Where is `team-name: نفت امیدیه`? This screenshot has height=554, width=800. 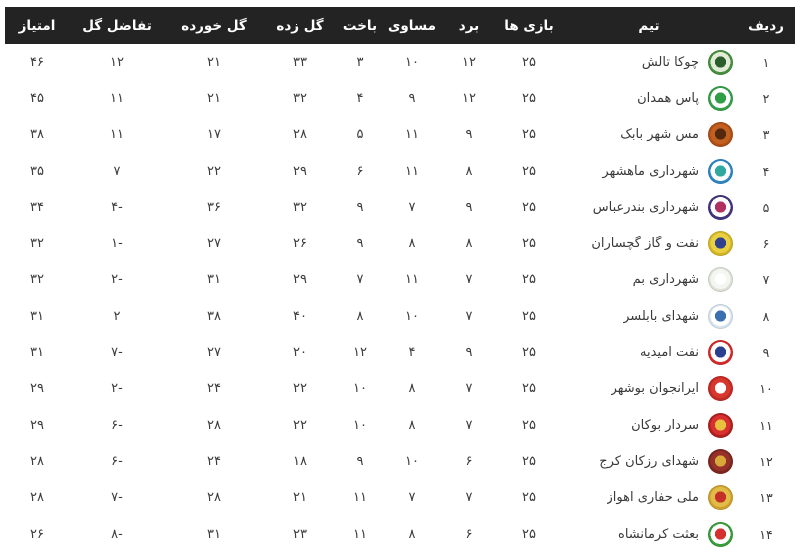
team-name: نفت امیدیه is located at coordinates (669, 353).